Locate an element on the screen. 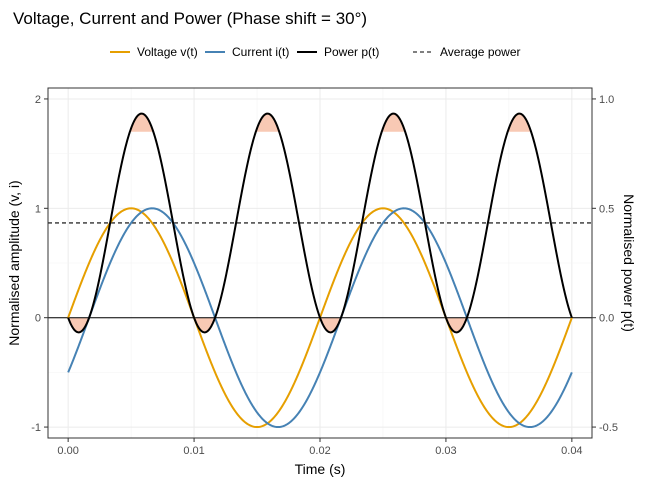 The height and width of the screenshot is (485, 646). x-axis: 0.00 0.01 0.02 0.03 0.04 is located at coordinates (320, 447).